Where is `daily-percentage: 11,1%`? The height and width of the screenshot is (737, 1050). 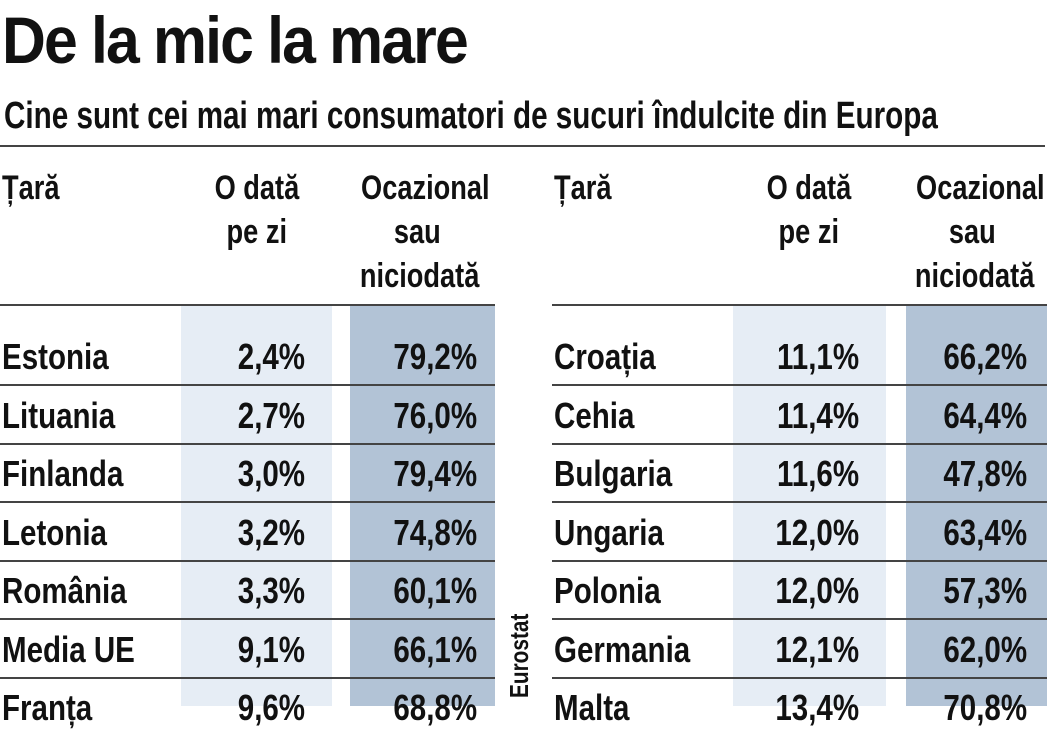
daily-percentage: 11,1% is located at coordinates (817, 356).